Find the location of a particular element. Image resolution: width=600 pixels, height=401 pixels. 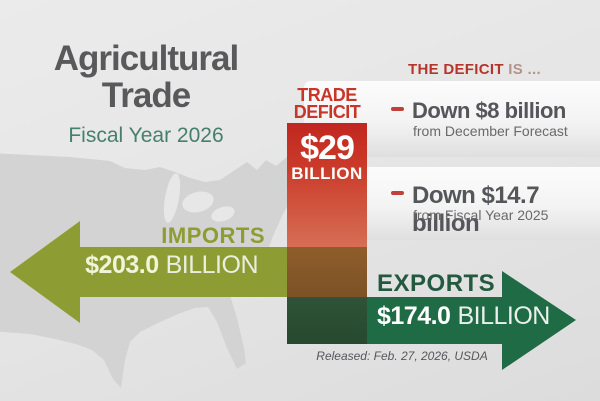

imports-unit: BILLION is located at coordinates (212, 265).